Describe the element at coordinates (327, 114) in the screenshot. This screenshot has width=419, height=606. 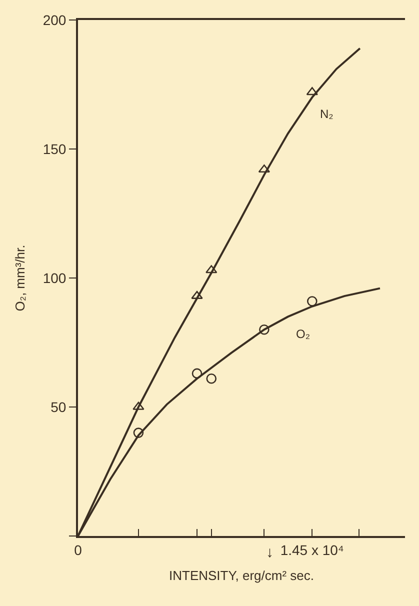
I see `annotation: N₂` at that location.